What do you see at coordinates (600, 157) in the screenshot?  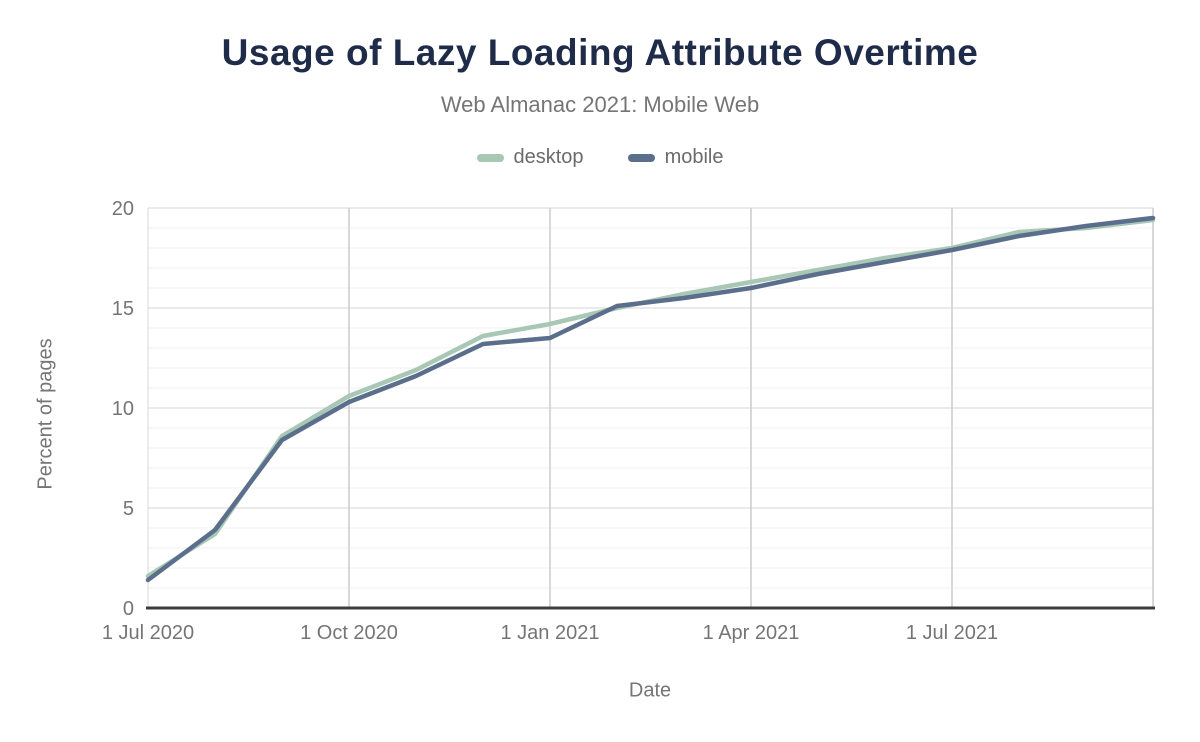 I see `legend: desktop mobile` at bounding box center [600, 157].